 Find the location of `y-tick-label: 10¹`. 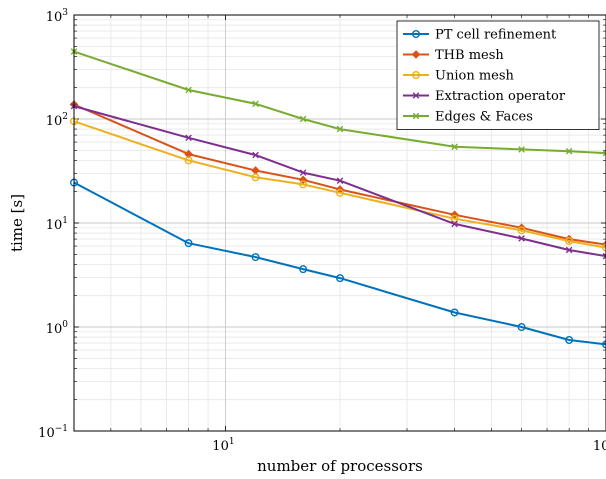

y-tick-label: 10¹ is located at coordinates (57, 224).